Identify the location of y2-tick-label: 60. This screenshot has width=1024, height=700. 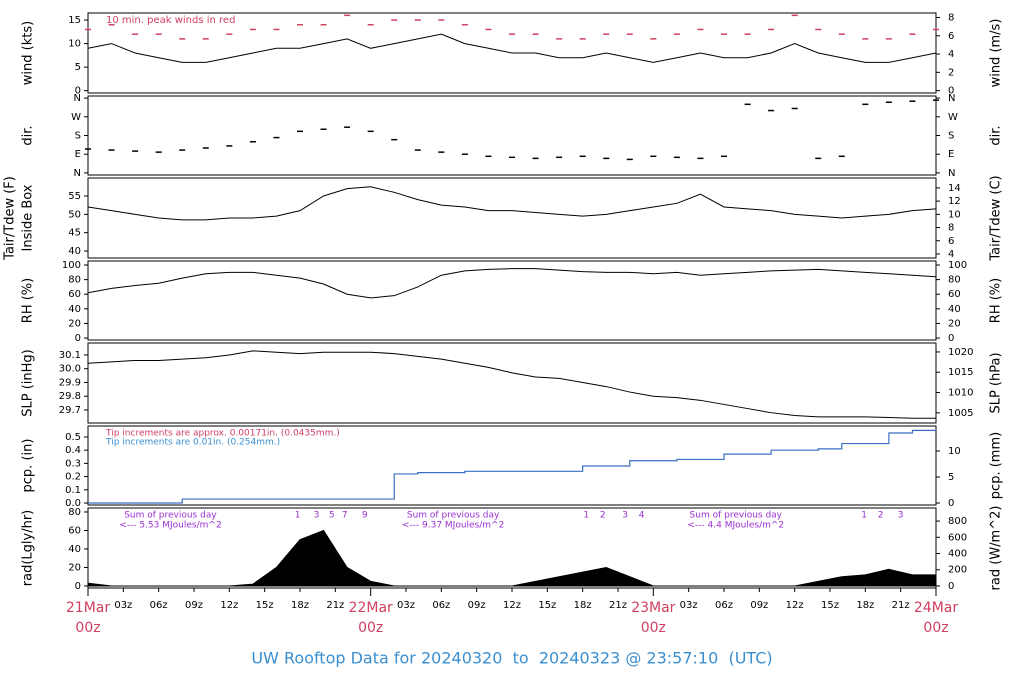
(954, 294).